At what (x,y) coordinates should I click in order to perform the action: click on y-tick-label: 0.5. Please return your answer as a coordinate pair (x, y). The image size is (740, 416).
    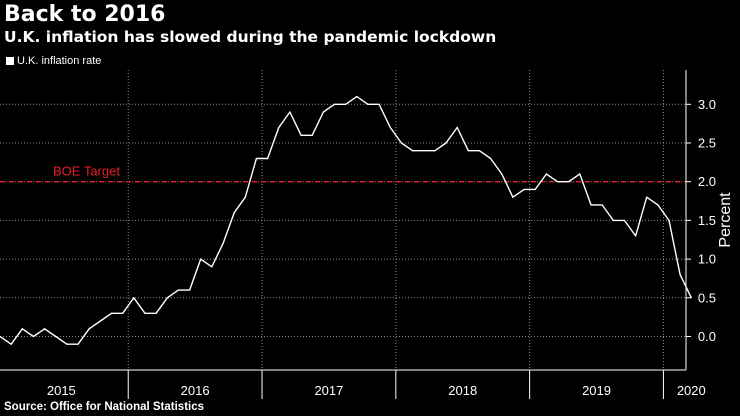
    Looking at the image, I should click on (707, 297).